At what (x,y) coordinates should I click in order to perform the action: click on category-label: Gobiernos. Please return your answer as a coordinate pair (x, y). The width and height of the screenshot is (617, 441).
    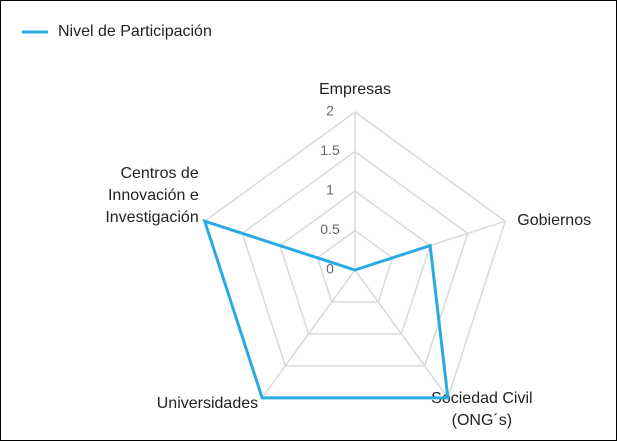
    Looking at the image, I should click on (554, 220).